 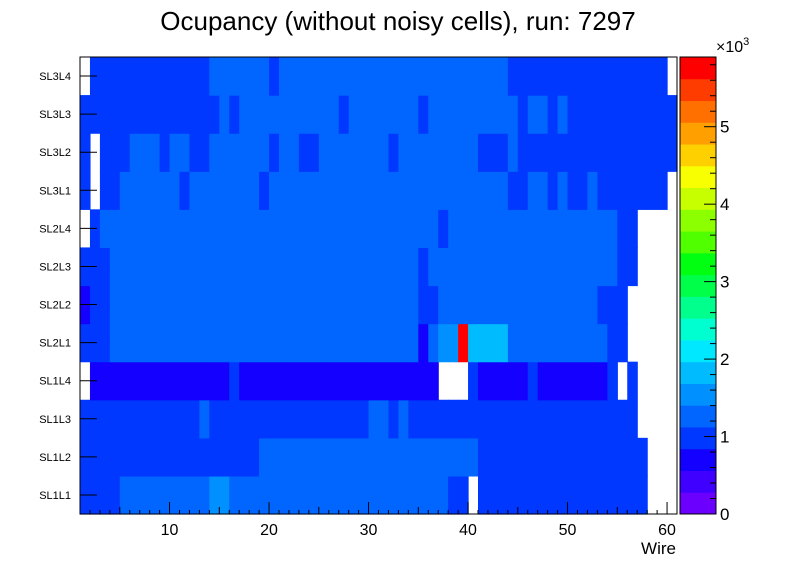 I want to click on y-tick-label: SL3L2, so click(x=55, y=153).